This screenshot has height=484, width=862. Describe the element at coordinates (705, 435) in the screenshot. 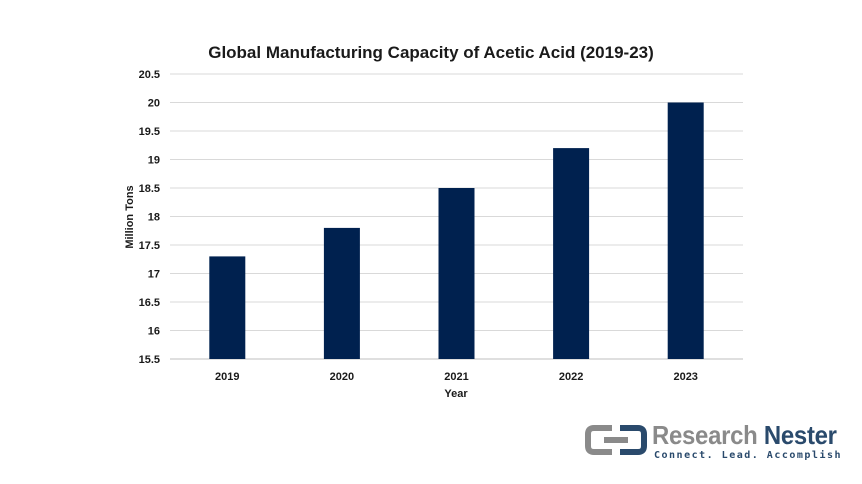

I see `logo-name-research: Research` at that location.